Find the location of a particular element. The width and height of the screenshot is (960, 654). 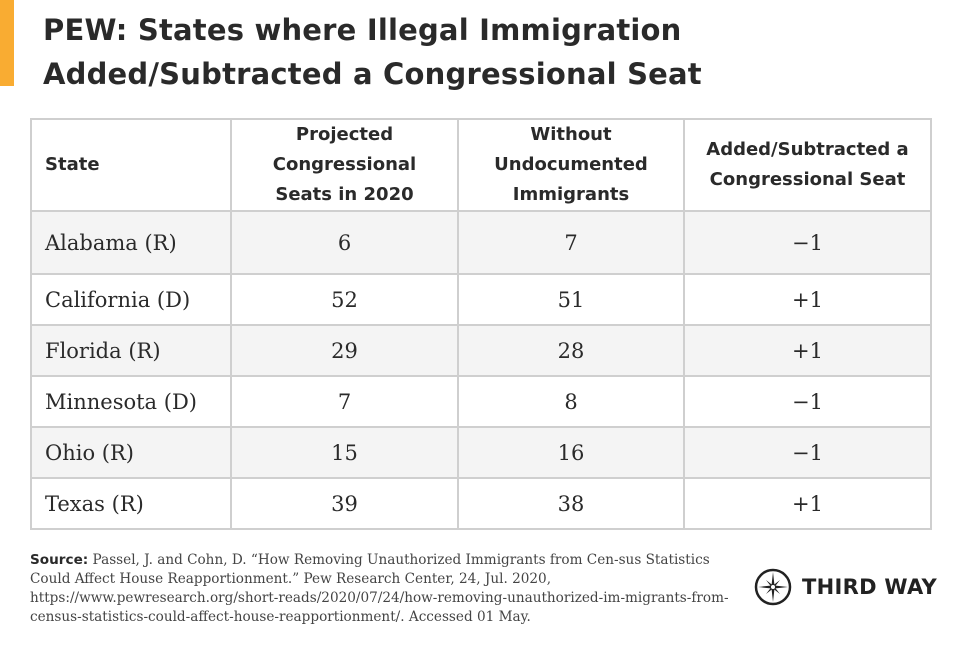

without-undocumented-cell: 51 is located at coordinates (571, 299).